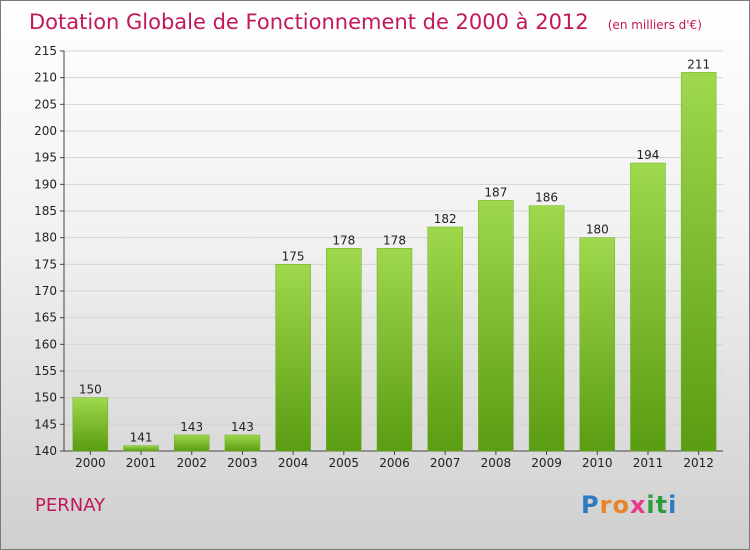  I want to click on x-tick-label: 2006, so click(394, 463).